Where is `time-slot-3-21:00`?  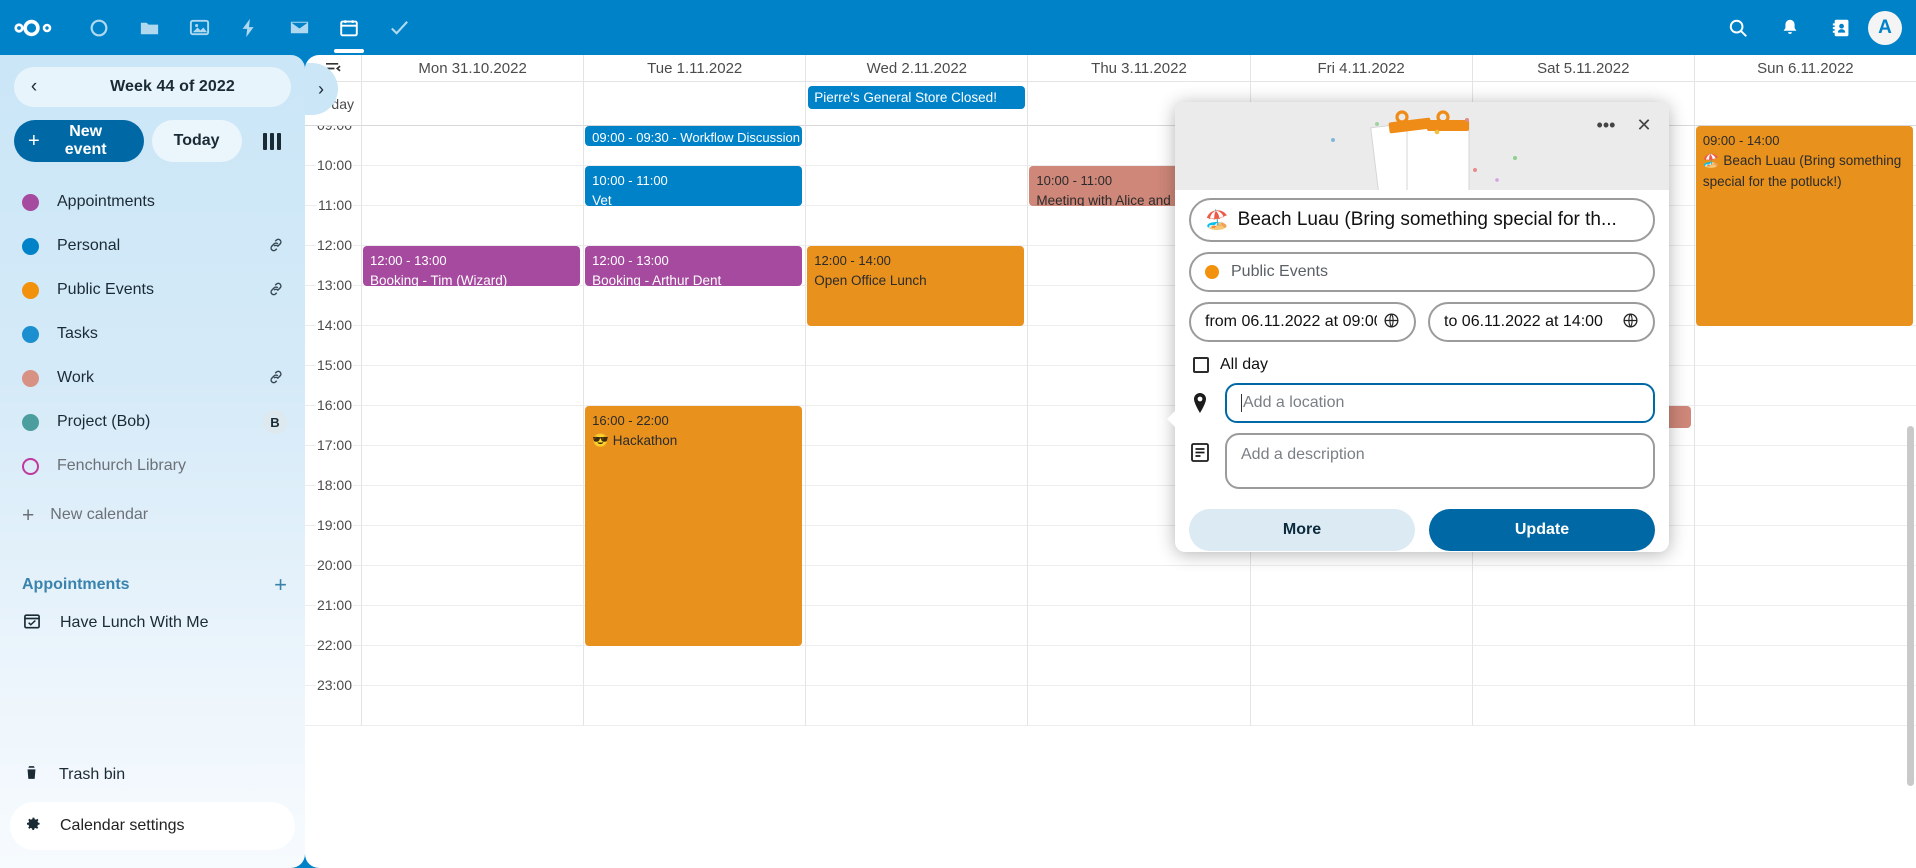
time-slot-3-21:00 is located at coordinates (1138, 626).